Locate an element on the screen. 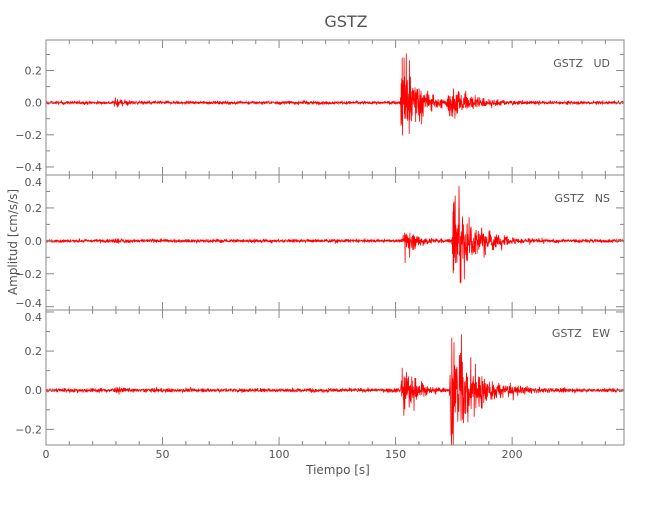  x-tick-label: 0 is located at coordinates (46, 454).